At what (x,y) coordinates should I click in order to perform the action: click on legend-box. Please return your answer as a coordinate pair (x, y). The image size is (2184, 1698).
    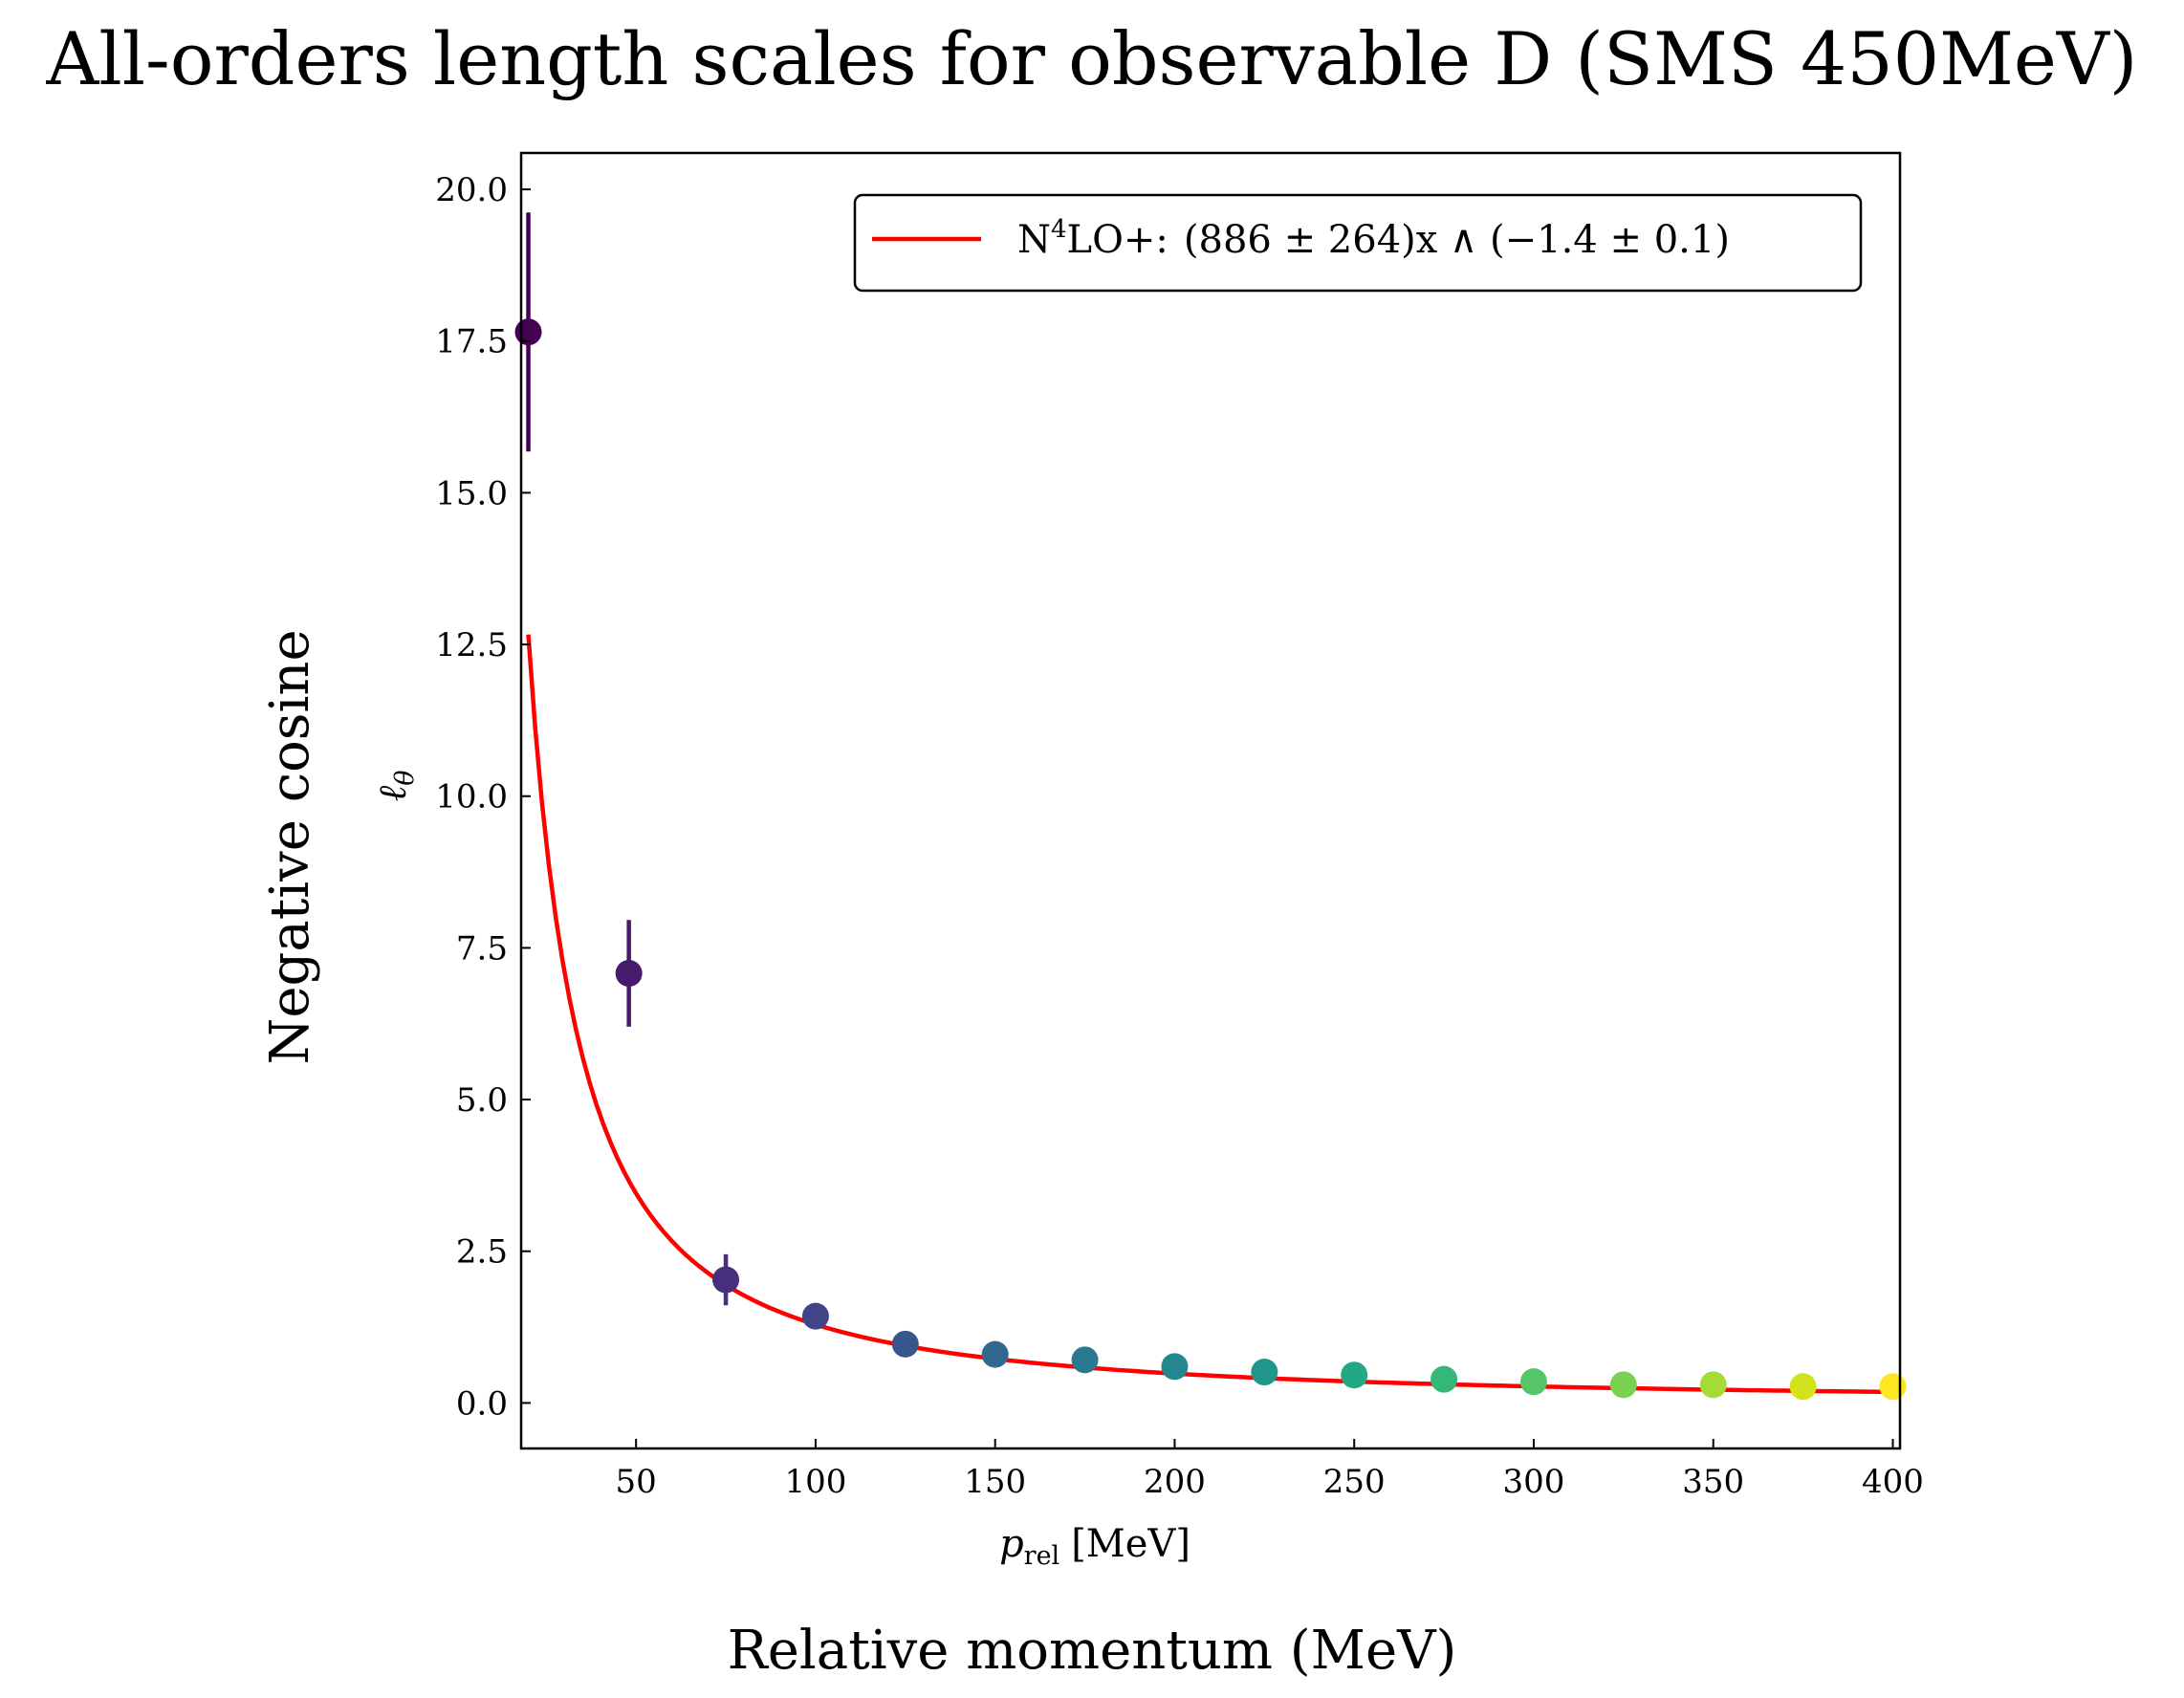
    Looking at the image, I should click on (1358, 243).